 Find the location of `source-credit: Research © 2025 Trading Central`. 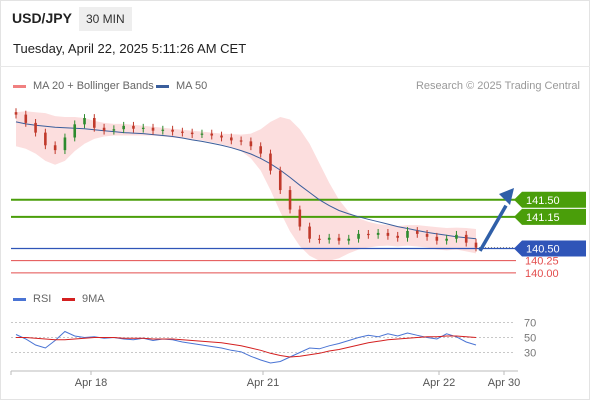

source-credit: Research © 2025 Trading Central is located at coordinates (497, 86).